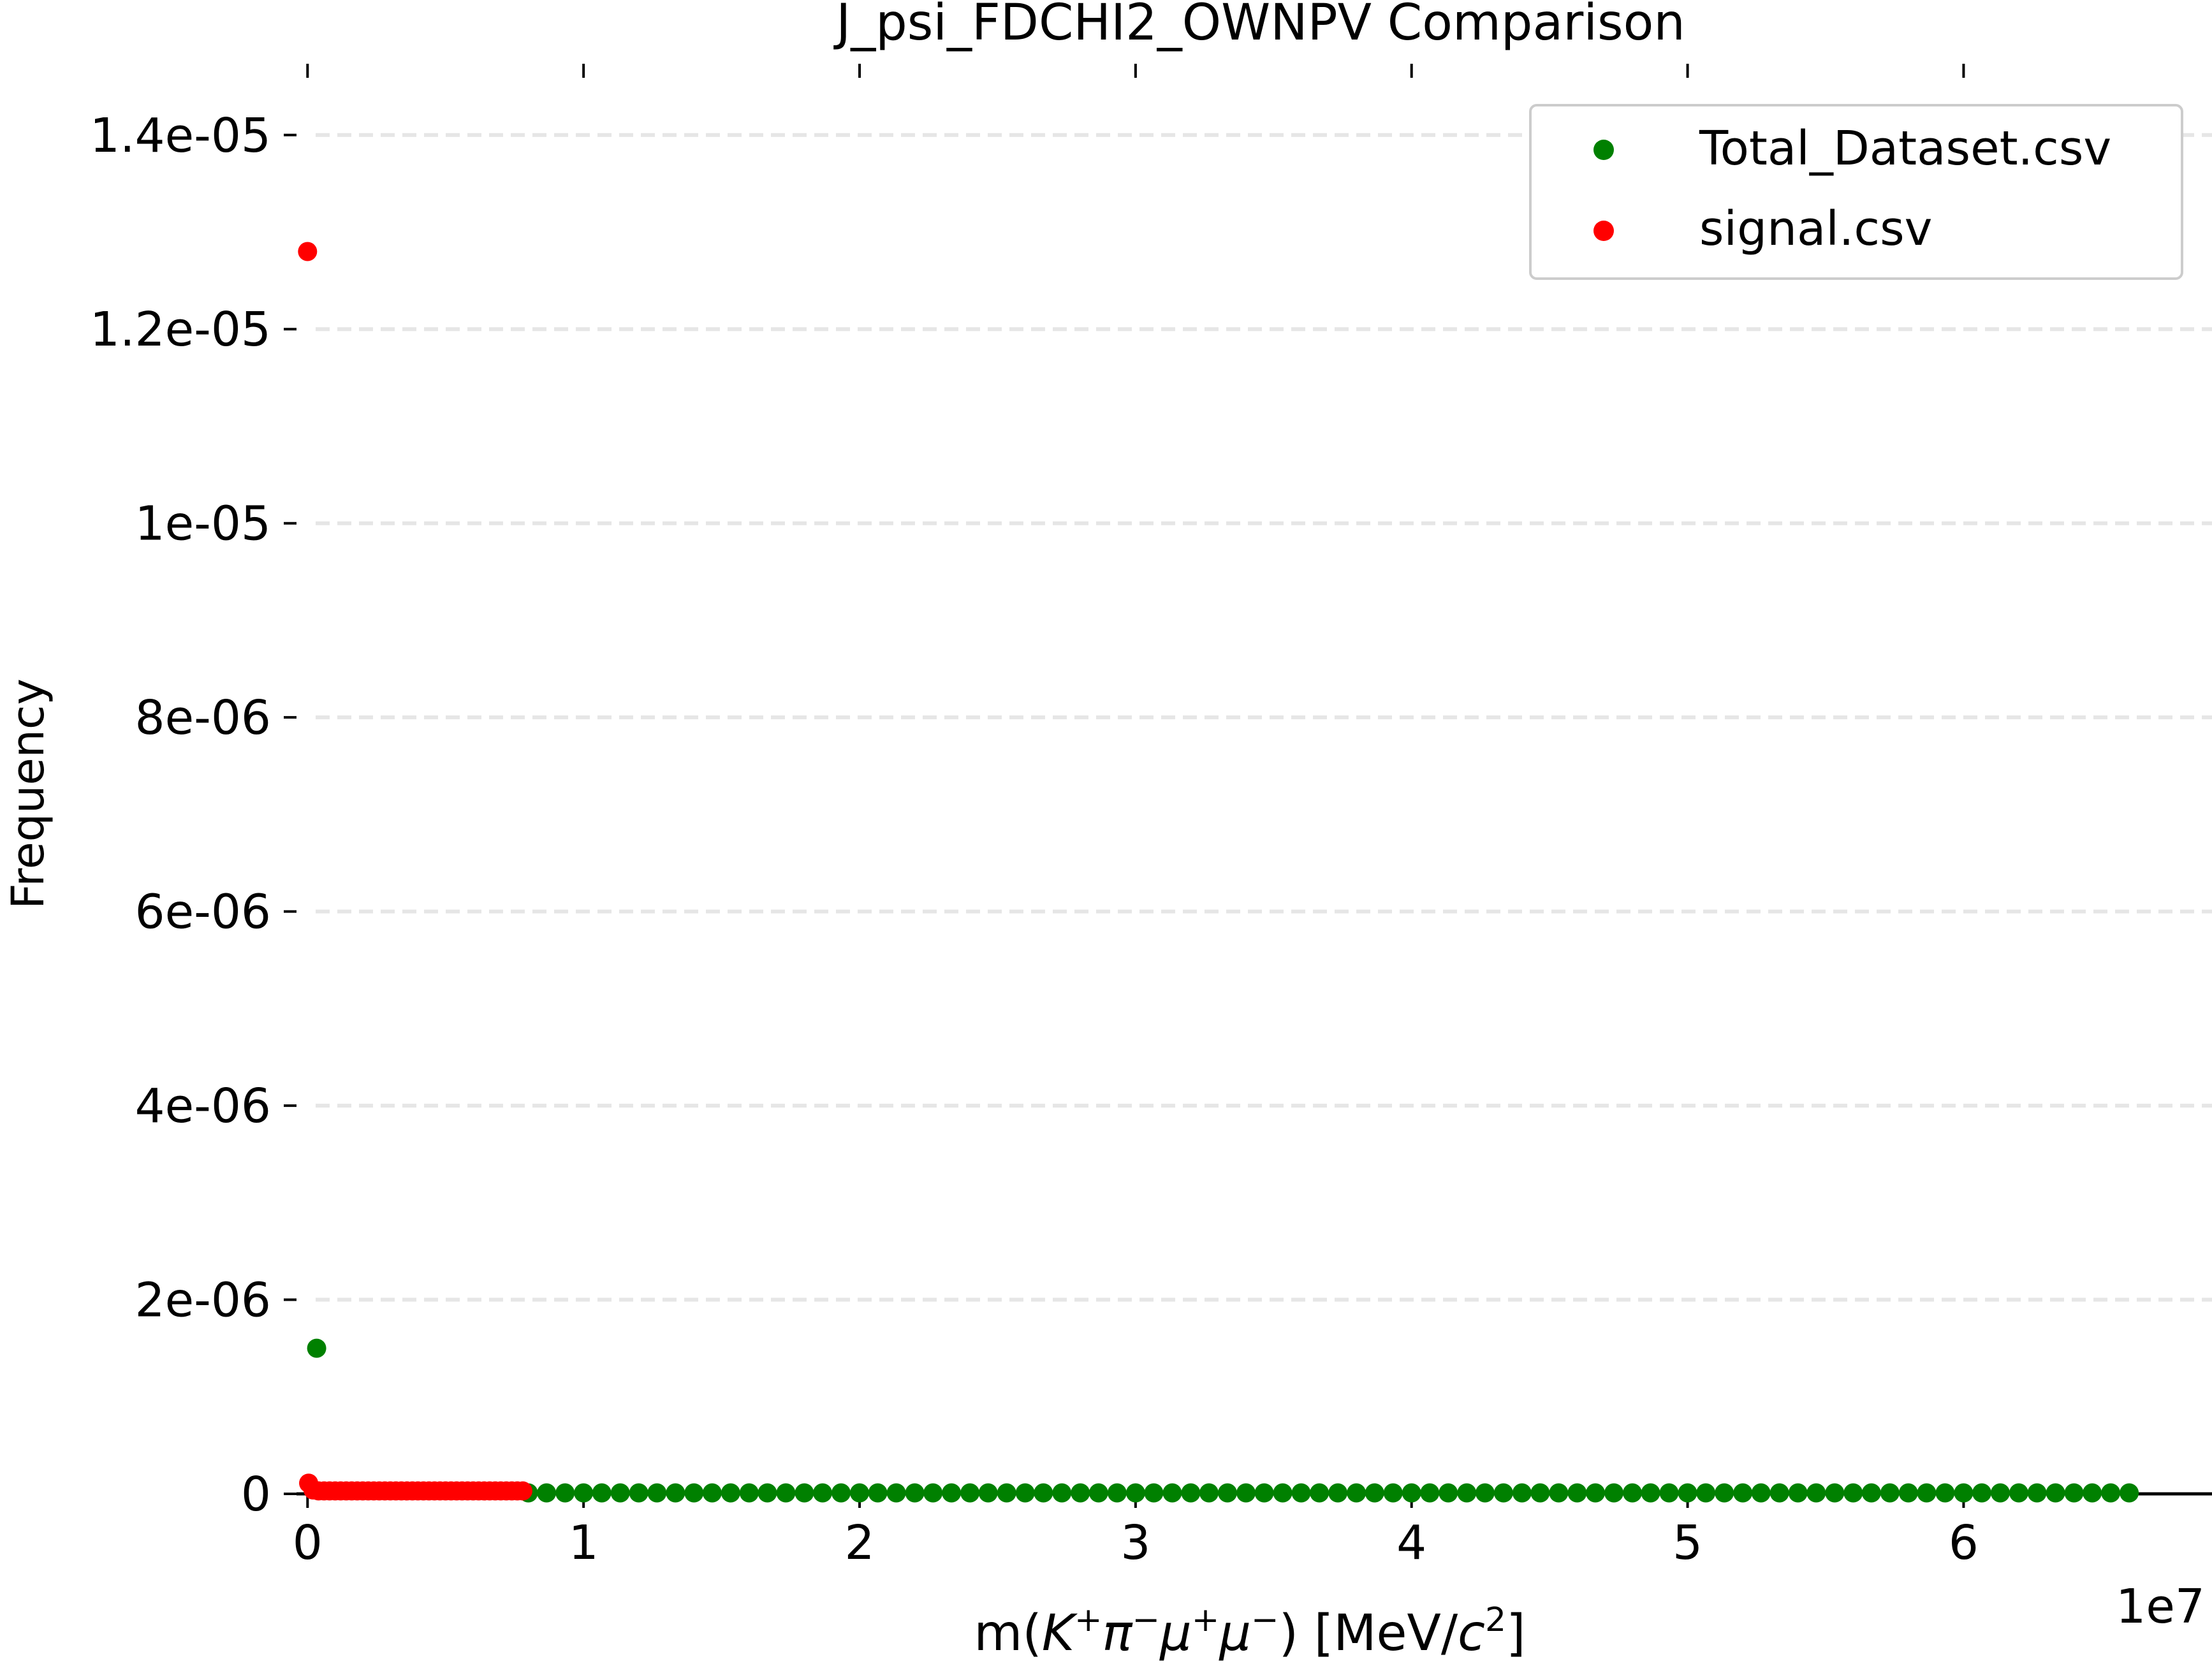  Describe the element at coordinates (1249, 1631) in the screenshot. I see `x-axis-label: m(K+π−μ+μ−) [MeV/c2]` at that location.